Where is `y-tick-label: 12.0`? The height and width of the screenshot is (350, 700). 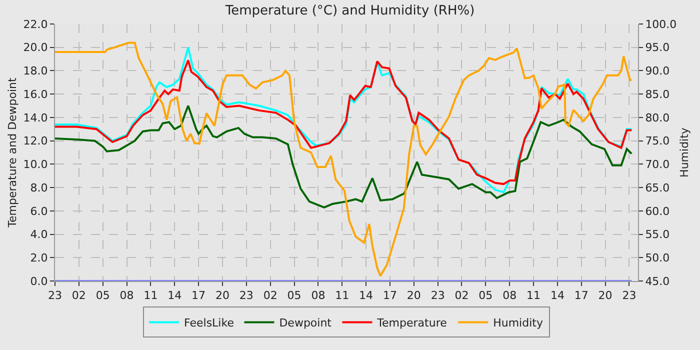 y-tick-label: 12.0 is located at coordinates (35, 141).